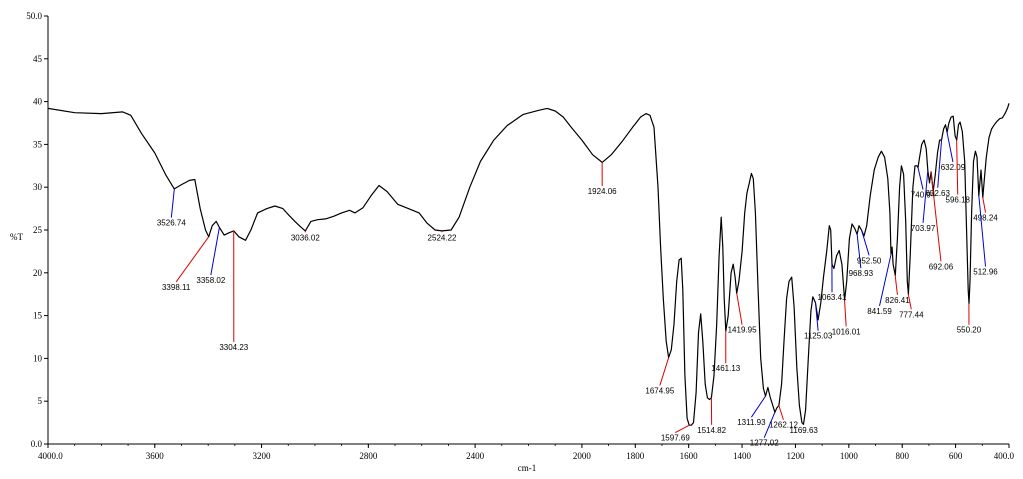 The height and width of the screenshot is (479, 1023). What do you see at coordinates (832, 297) in the screenshot?
I see `peak-label: 1063.41` at bounding box center [832, 297].